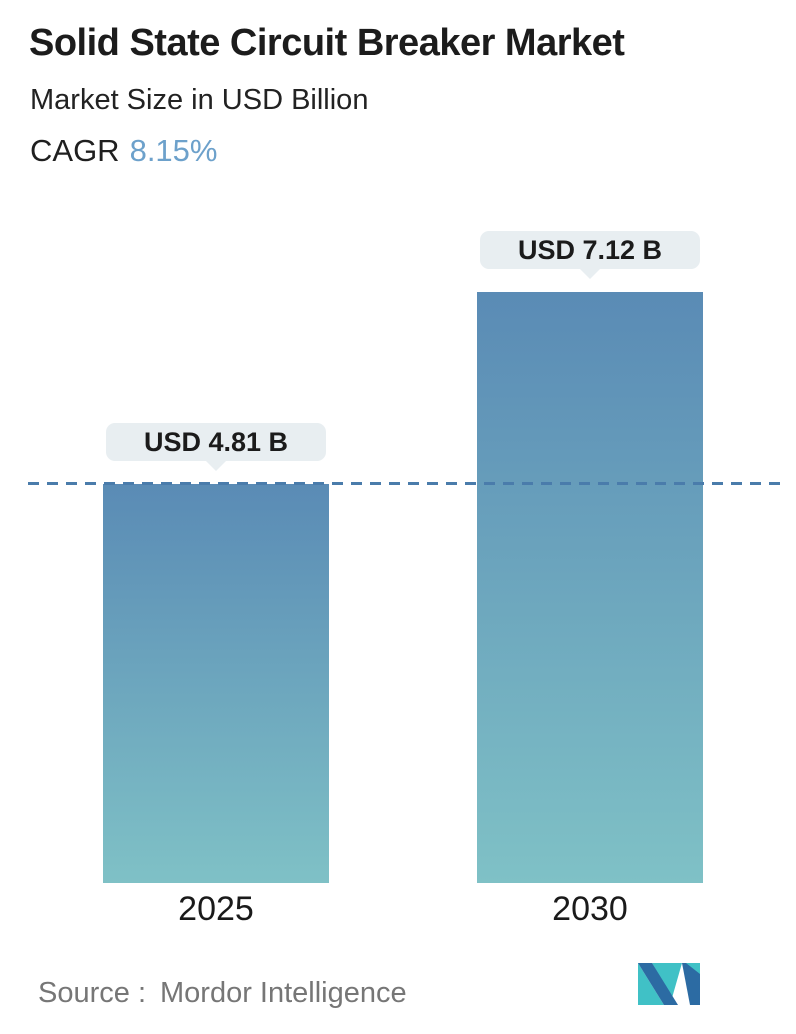  Describe the element at coordinates (75, 150) in the screenshot. I see `cagr-label: CAGR` at that location.